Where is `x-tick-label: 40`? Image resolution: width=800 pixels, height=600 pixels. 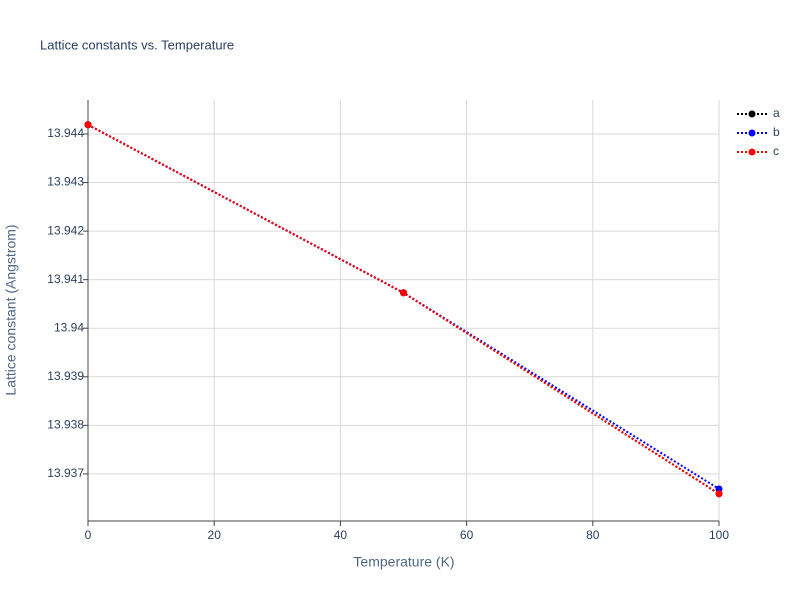 x-tick-label: 40 is located at coordinates (341, 535).